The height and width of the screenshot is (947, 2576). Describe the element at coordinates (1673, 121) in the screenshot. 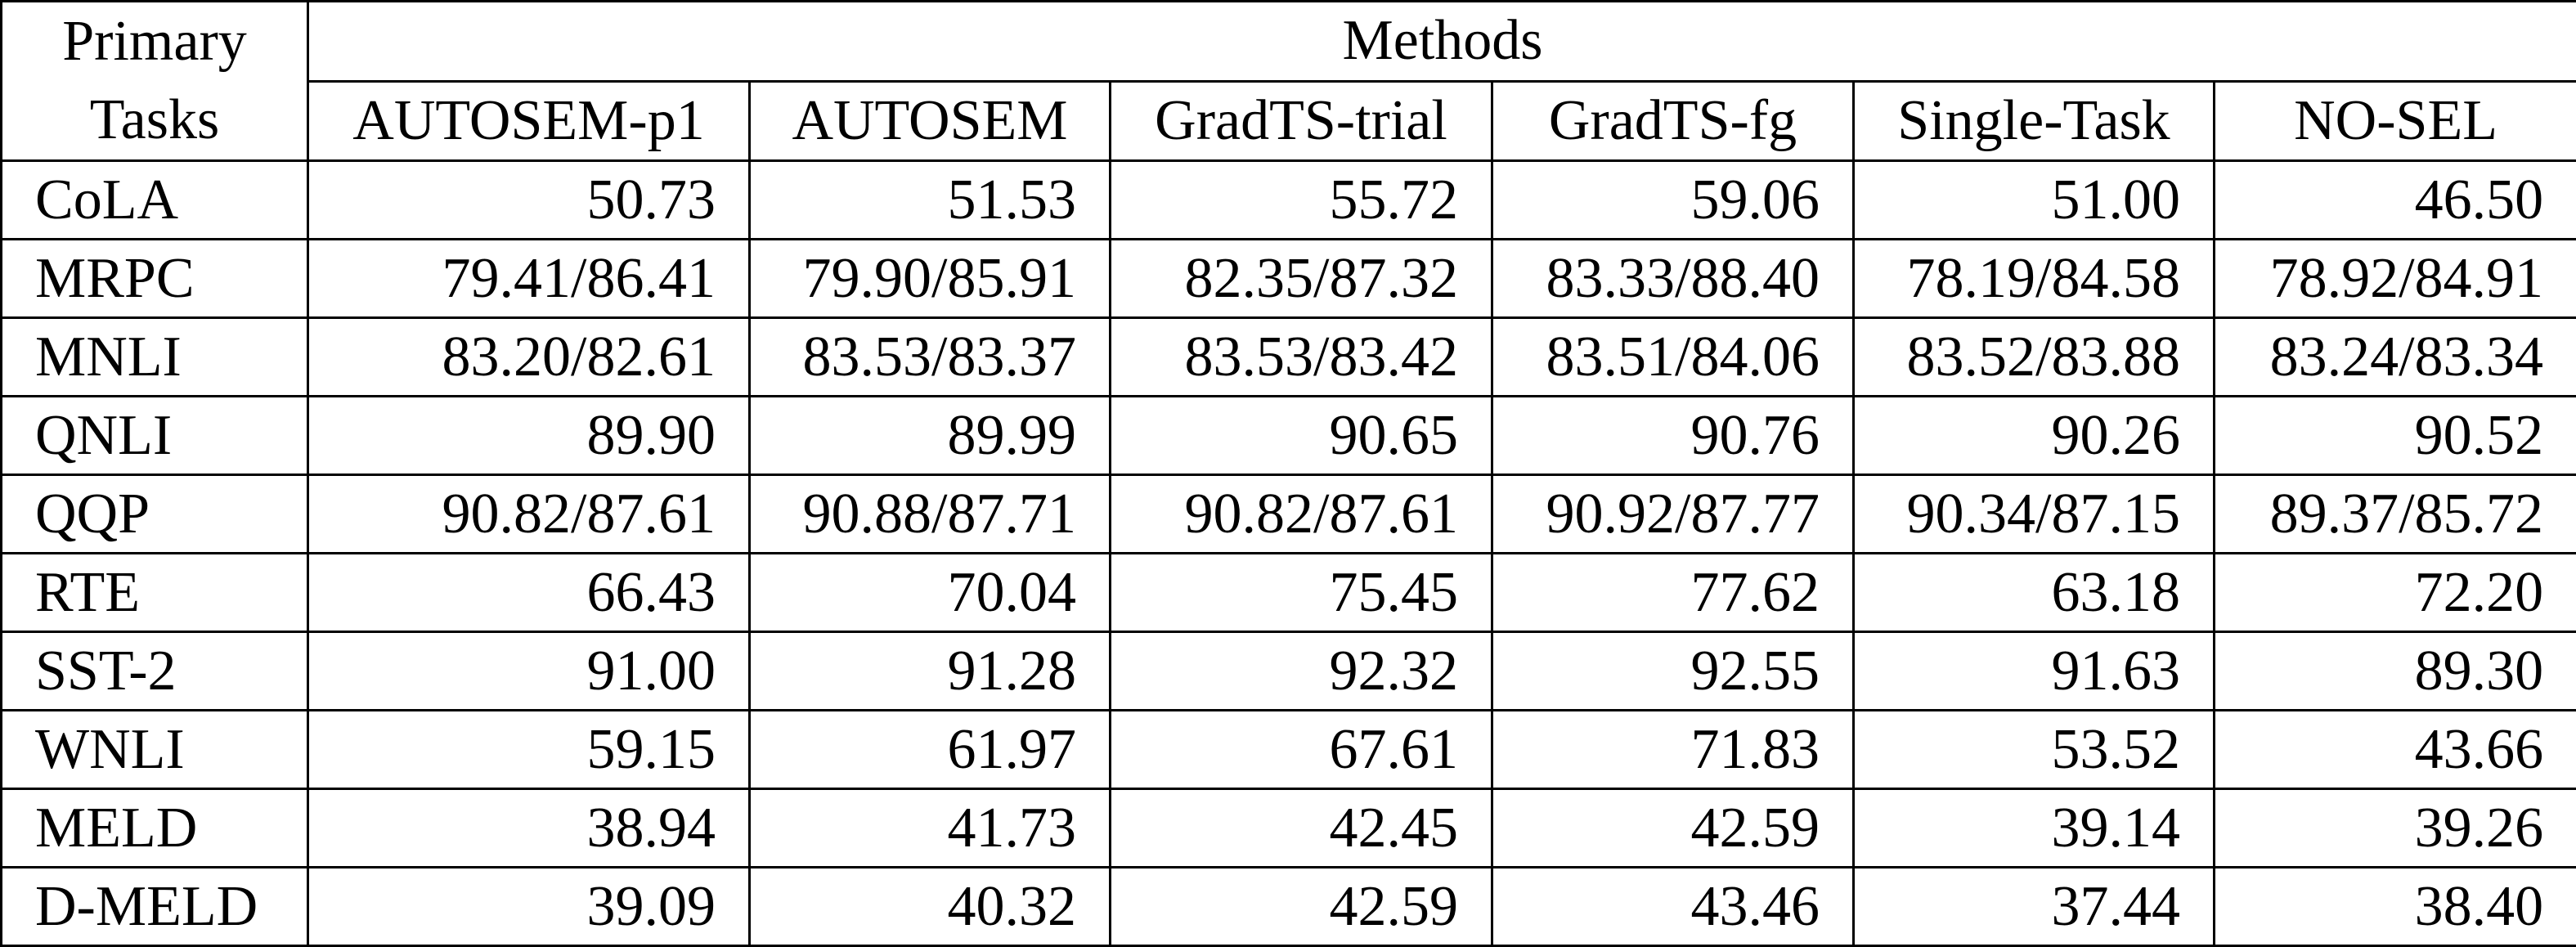

I see `column-header: GradTS-fg` at that location.